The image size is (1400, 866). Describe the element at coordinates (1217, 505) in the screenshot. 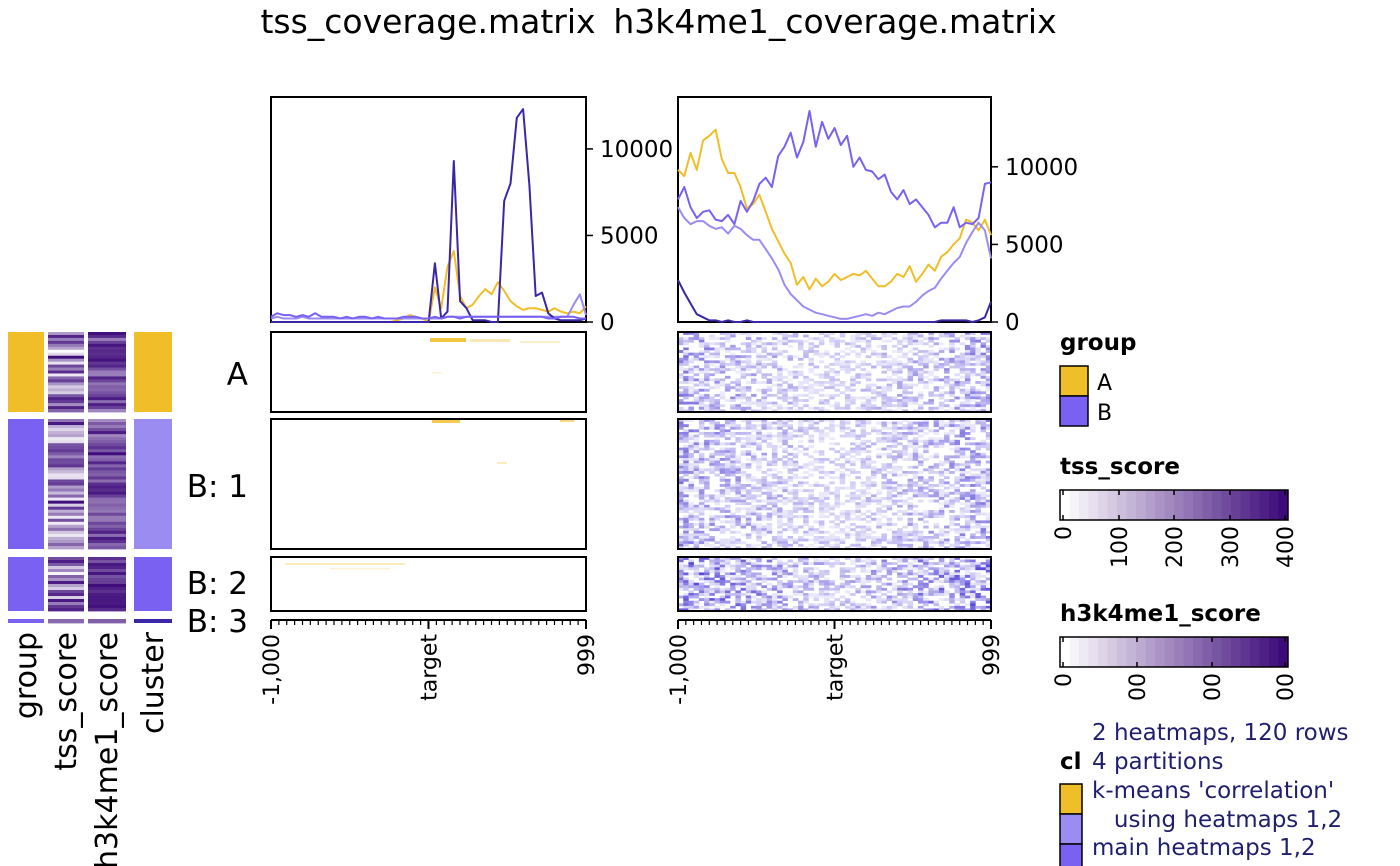

I see `legend-gradient-step` at that location.